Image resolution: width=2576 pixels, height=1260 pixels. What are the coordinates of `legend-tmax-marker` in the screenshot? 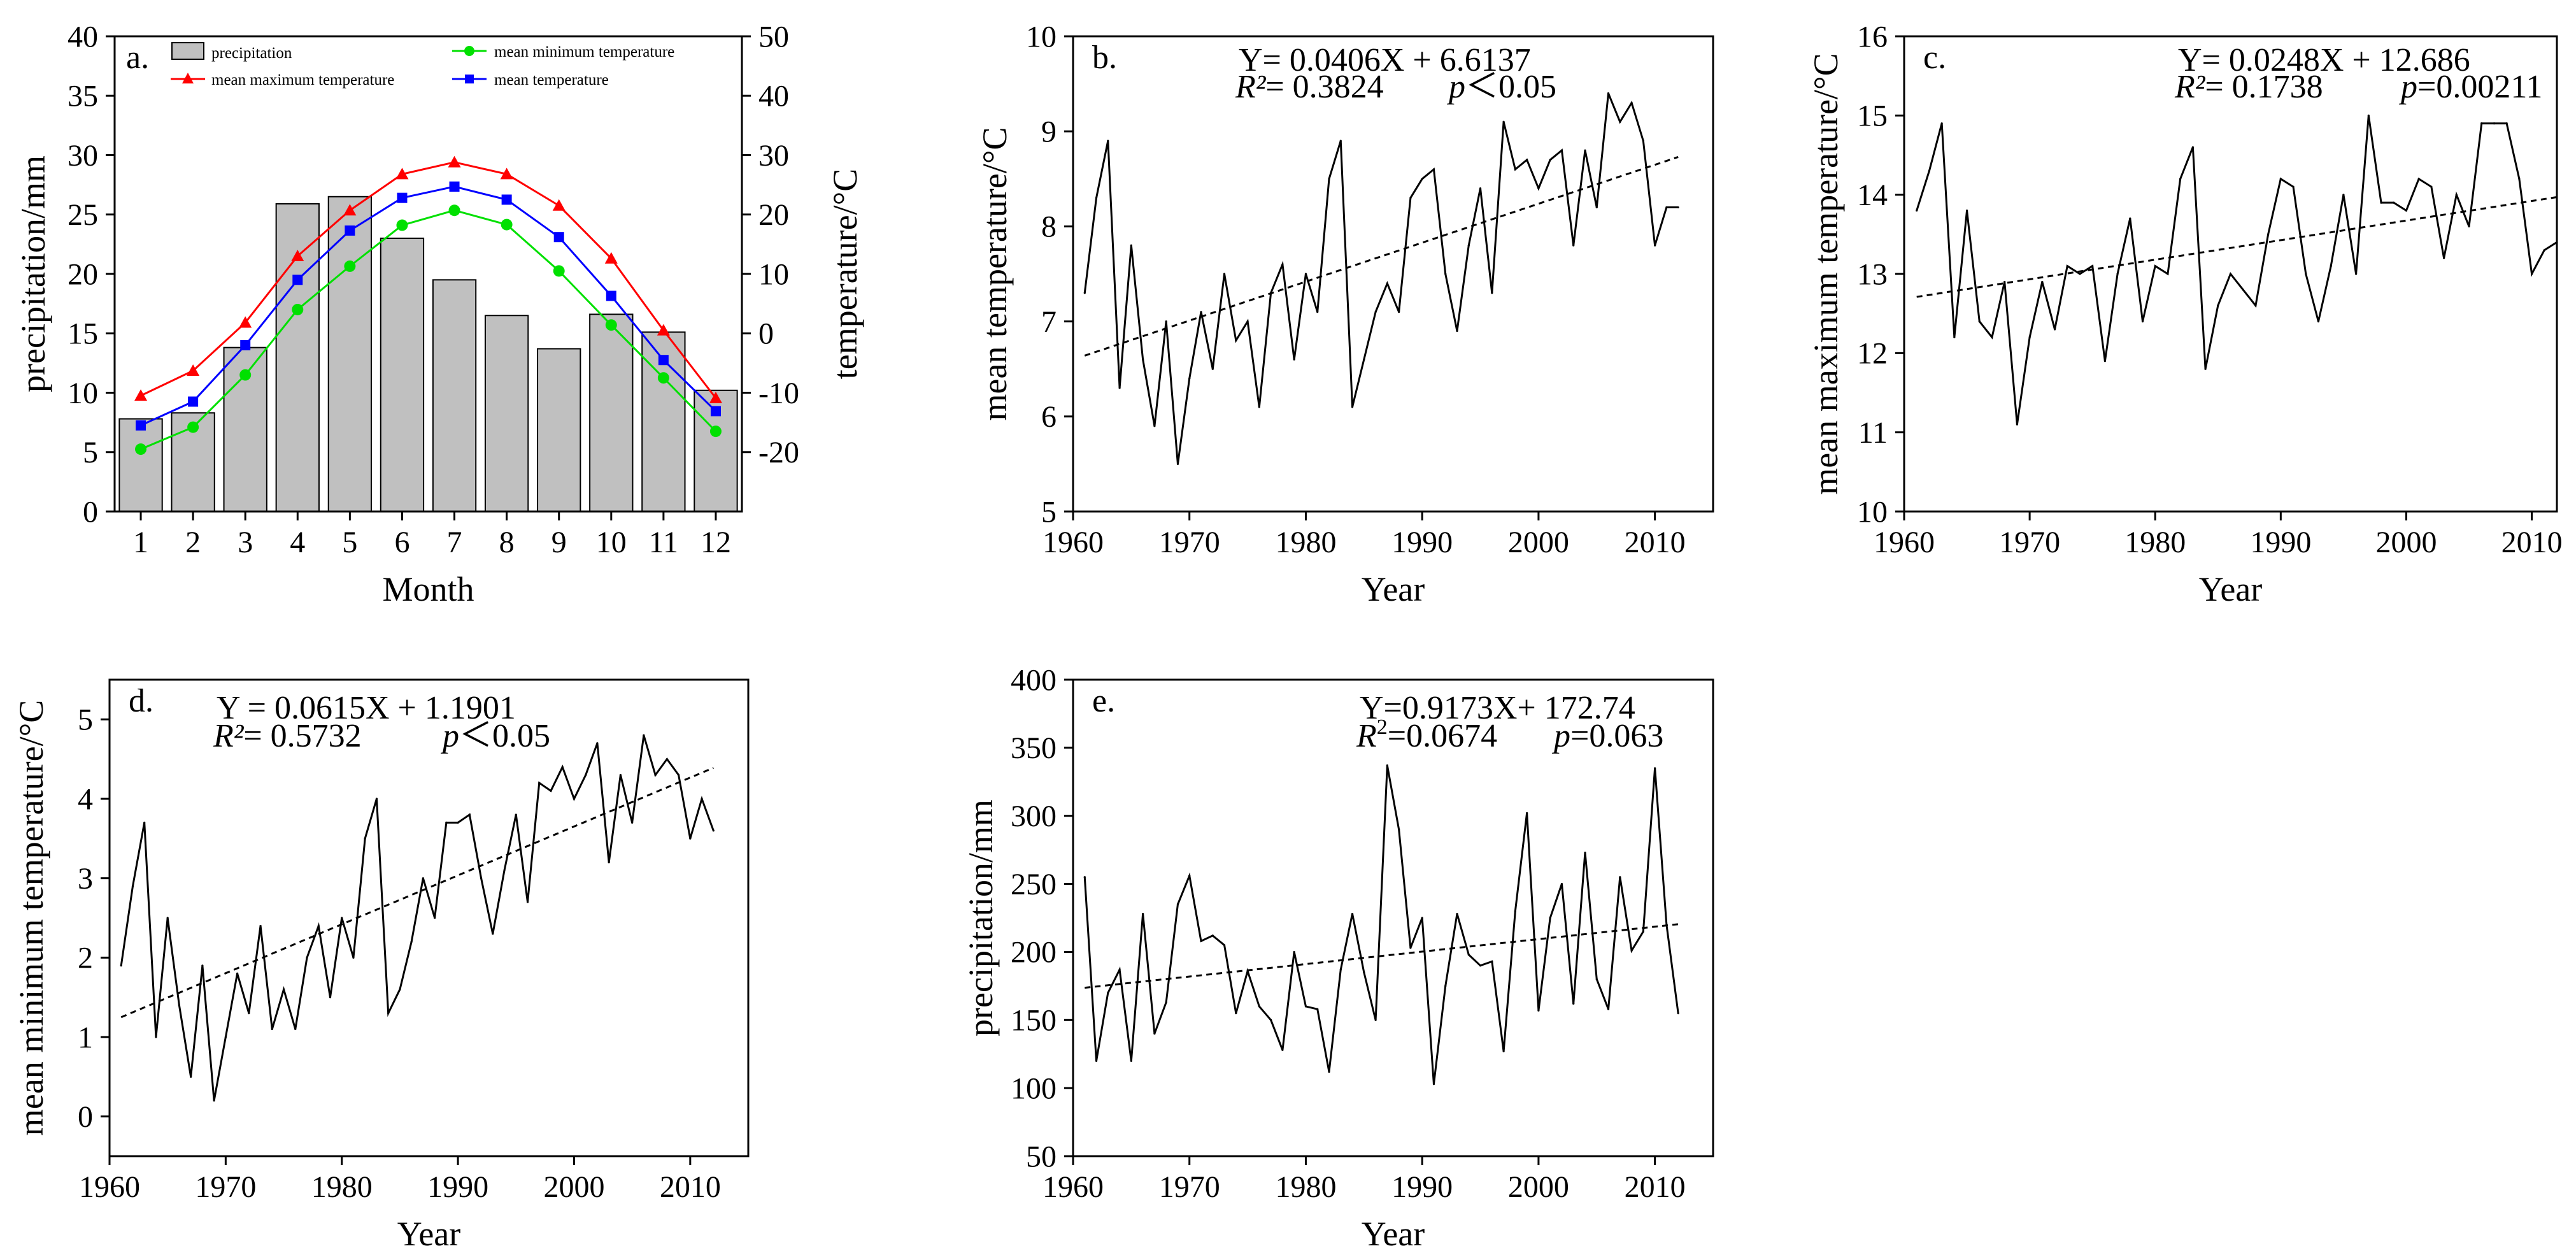 It's located at (188, 78).